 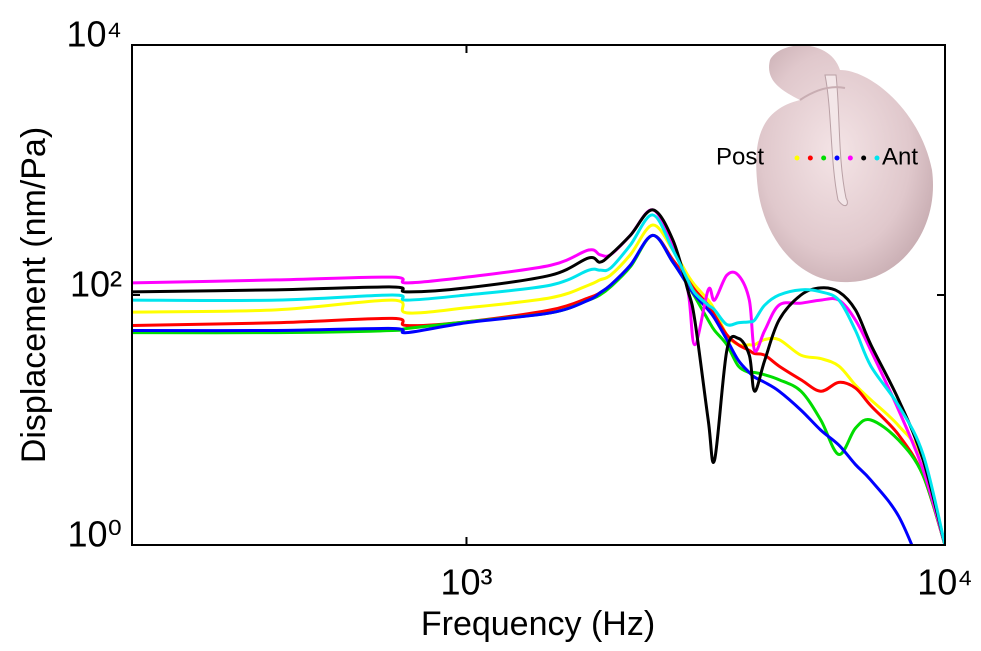 I want to click on x-tick-label: 10⁴, so click(x=945, y=582).